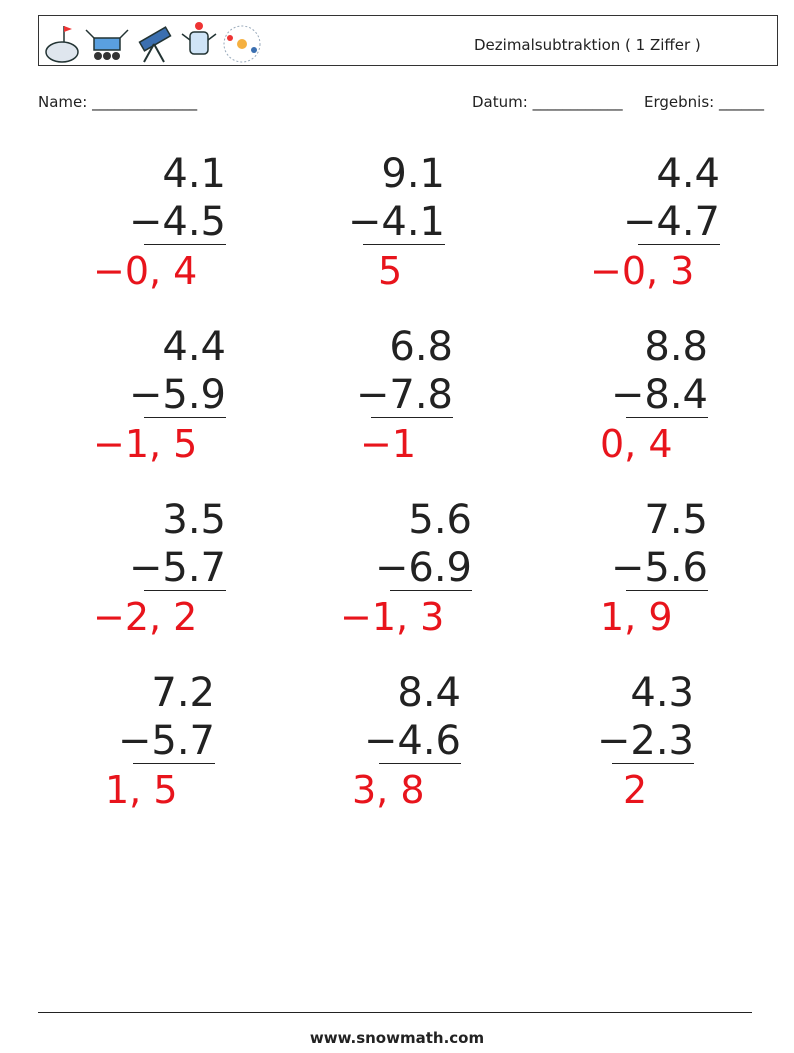 This screenshot has width=794, height=1053. Describe the element at coordinates (413, 174) in the screenshot. I see `minuend: 9.1` at that location.